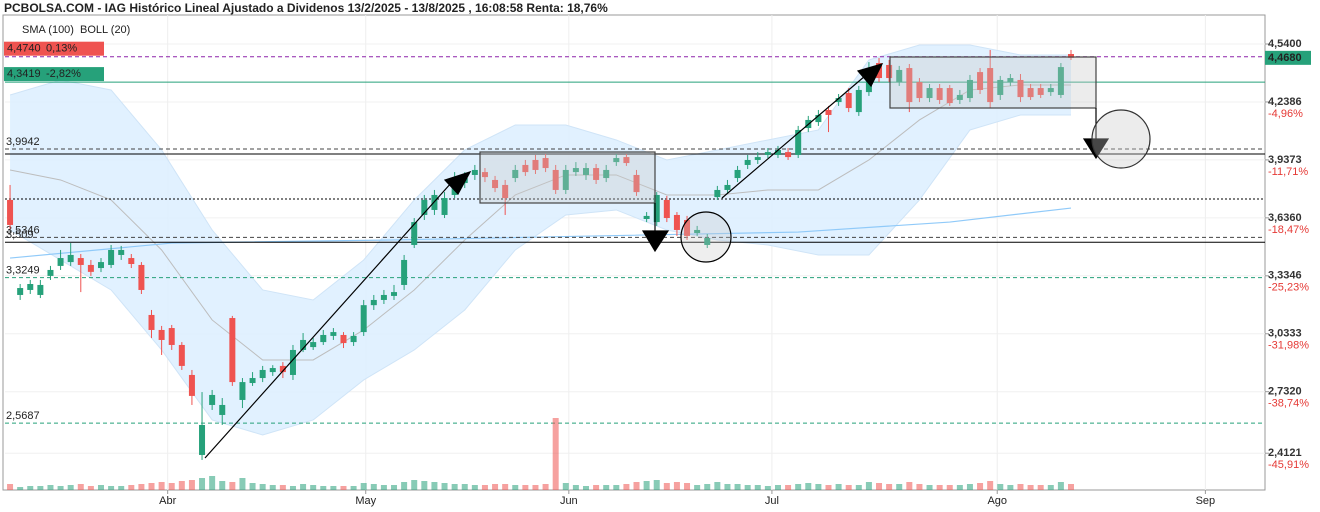 This screenshot has width=1320, height=512. Describe the element at coordinates (23, 271) in the screenshot. I see `level-label: 3,3249` at that location.